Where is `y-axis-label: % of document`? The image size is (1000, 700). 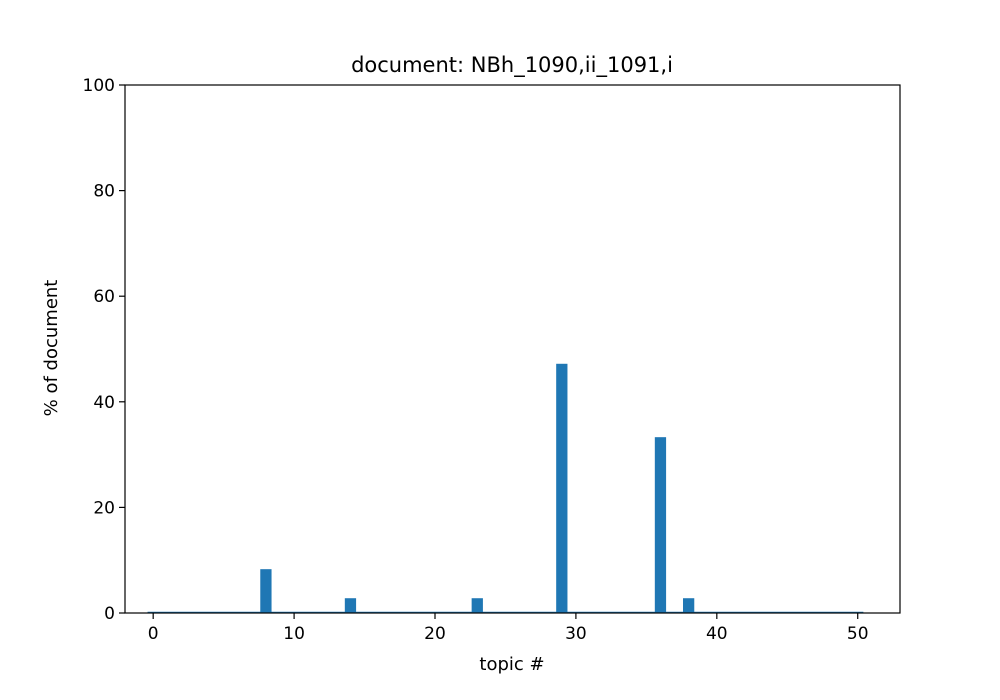 y-axis-label: % of document is located at coordinates (51, 348).